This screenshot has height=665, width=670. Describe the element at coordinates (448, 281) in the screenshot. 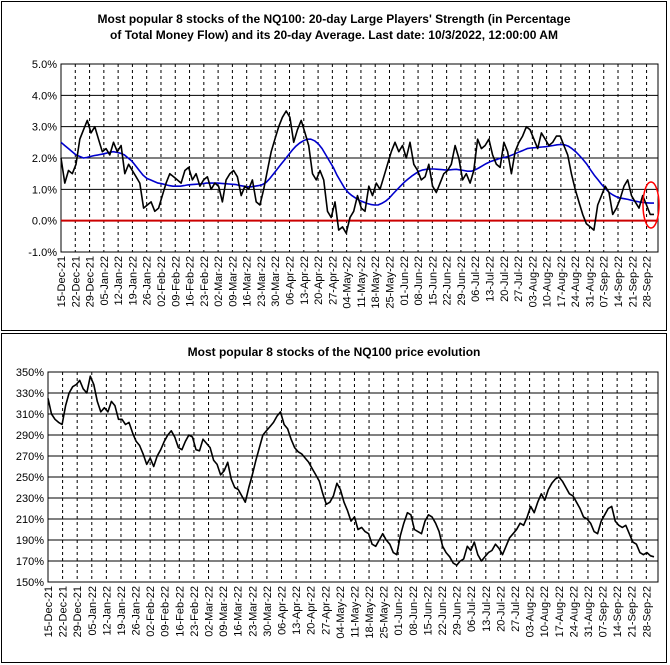

I see `x-tick-label: 22-Jun-22` at that location.